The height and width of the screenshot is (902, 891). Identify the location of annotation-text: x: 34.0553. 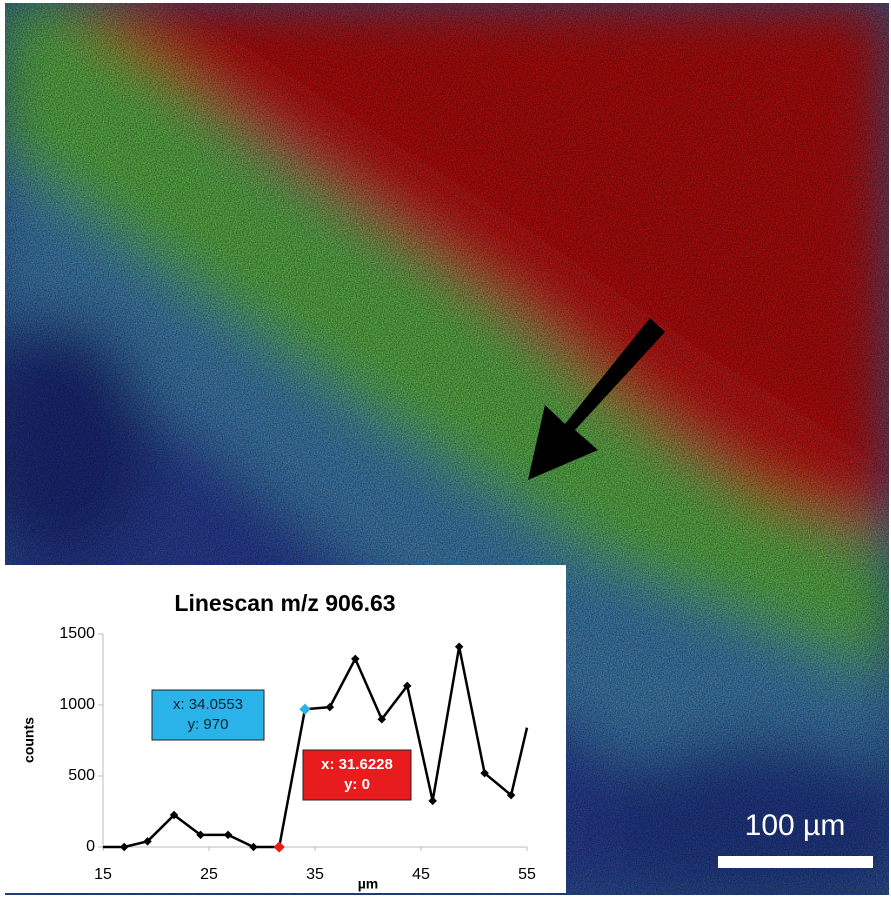
(208, 704).